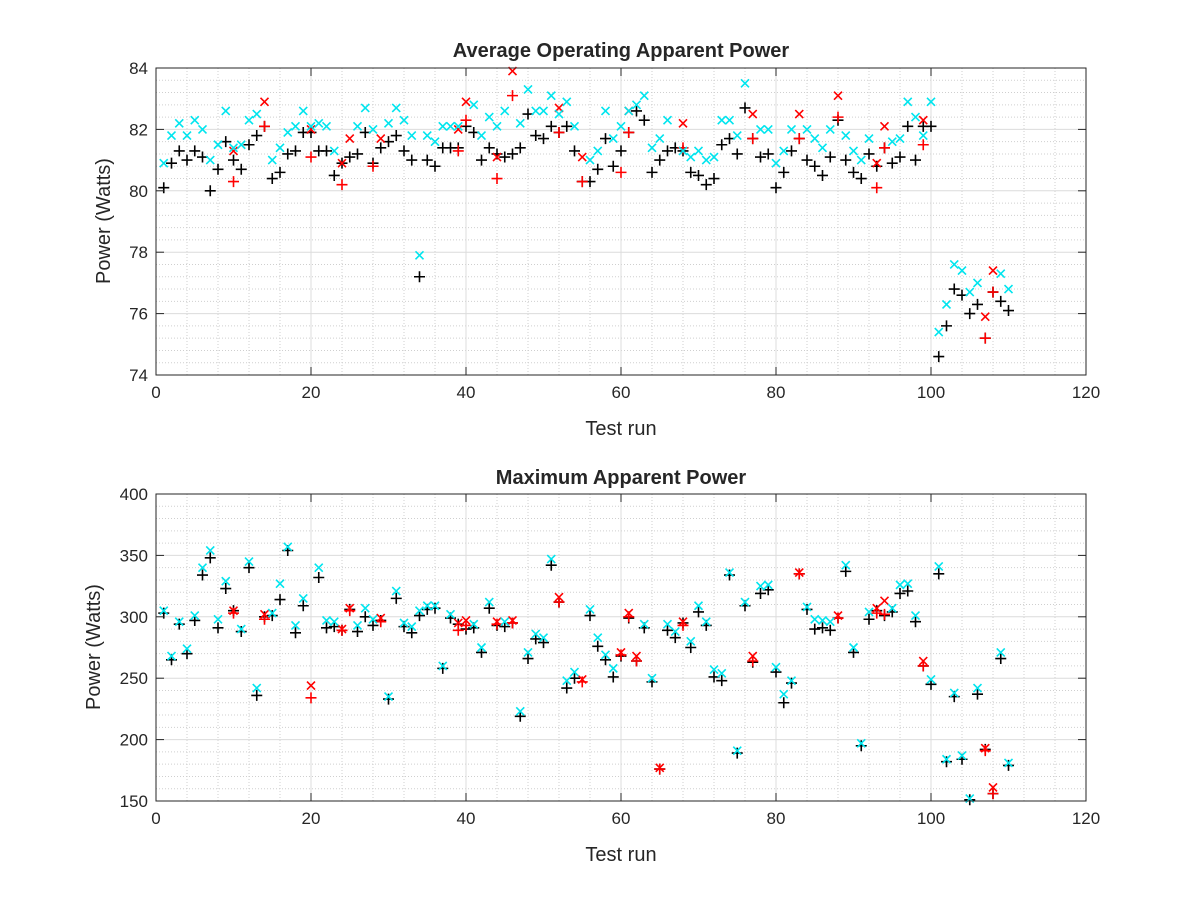  Describe the element at coordinates (466, 818) in the screenshot. I see `x-tick-label: 40` at that location.